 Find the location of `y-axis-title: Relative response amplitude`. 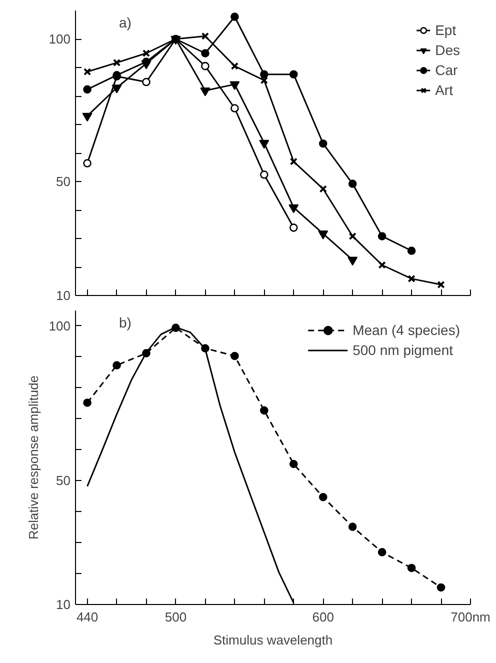

y-axis-title: Relative response amplitude is located at coordinates (33, 457).